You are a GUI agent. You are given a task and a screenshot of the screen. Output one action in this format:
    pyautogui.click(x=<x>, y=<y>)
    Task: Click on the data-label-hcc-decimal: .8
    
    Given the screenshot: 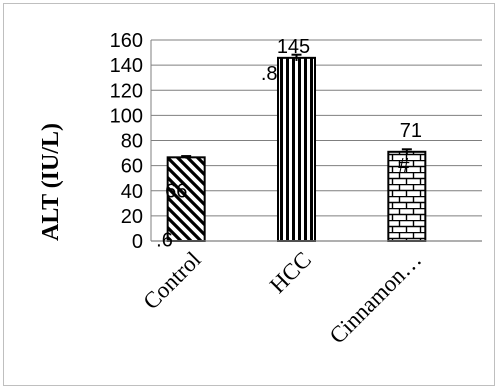 What is the action you would take?
    pyautogui.click(x=269, y=74)
    